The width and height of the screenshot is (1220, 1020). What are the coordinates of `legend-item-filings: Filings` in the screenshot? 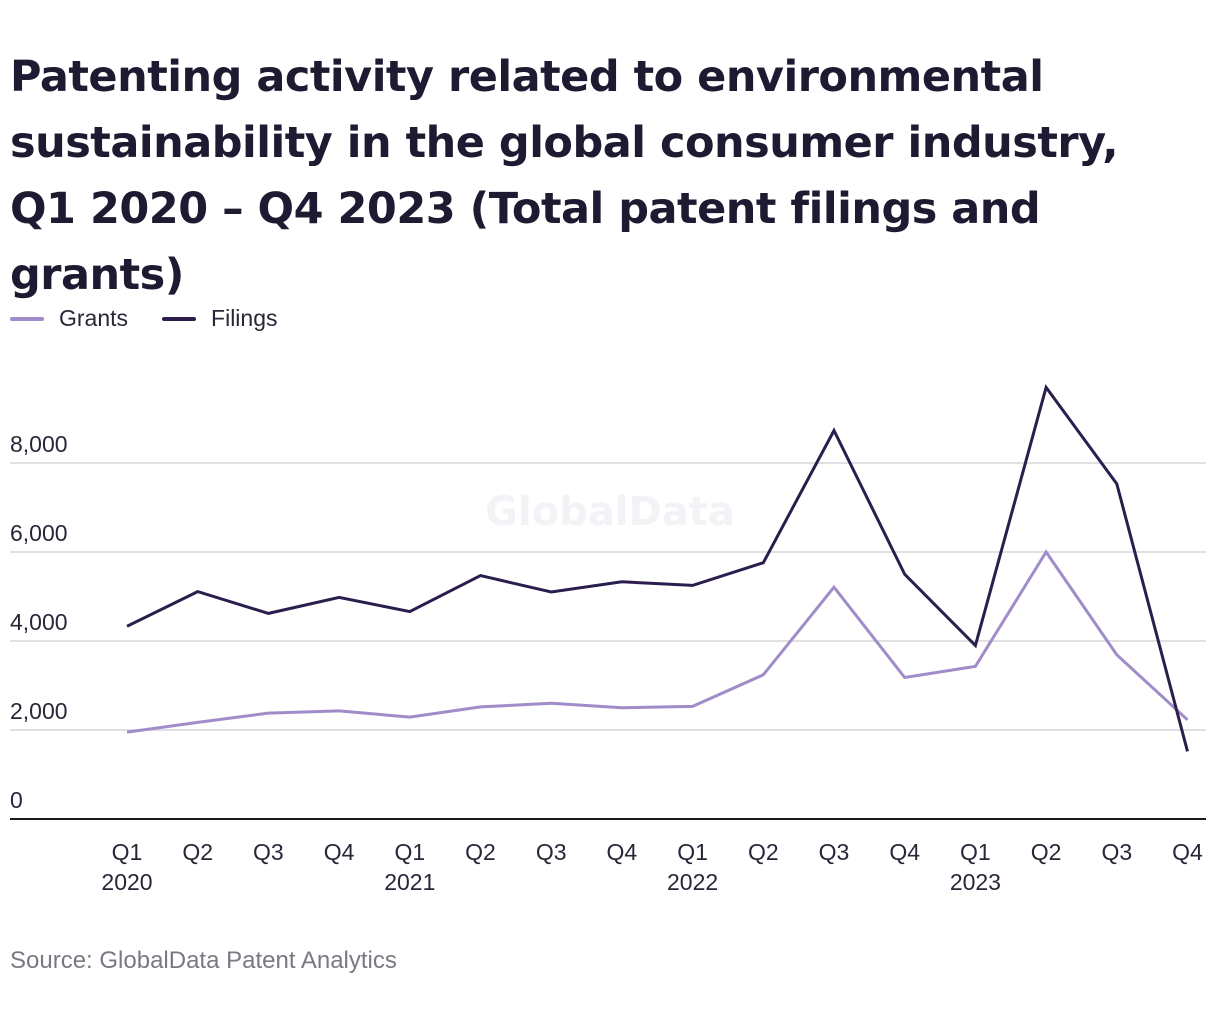 It's located at (220, 318).